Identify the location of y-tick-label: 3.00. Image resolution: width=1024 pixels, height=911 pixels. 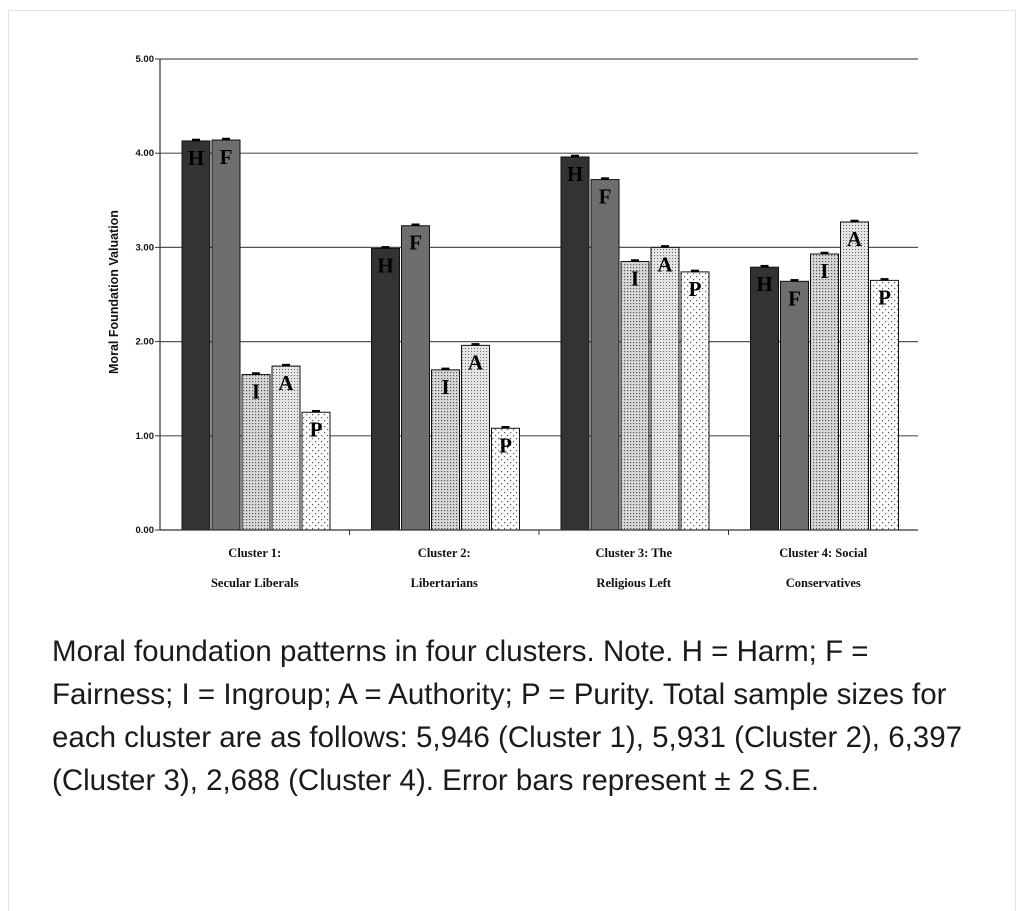
(145, 247).